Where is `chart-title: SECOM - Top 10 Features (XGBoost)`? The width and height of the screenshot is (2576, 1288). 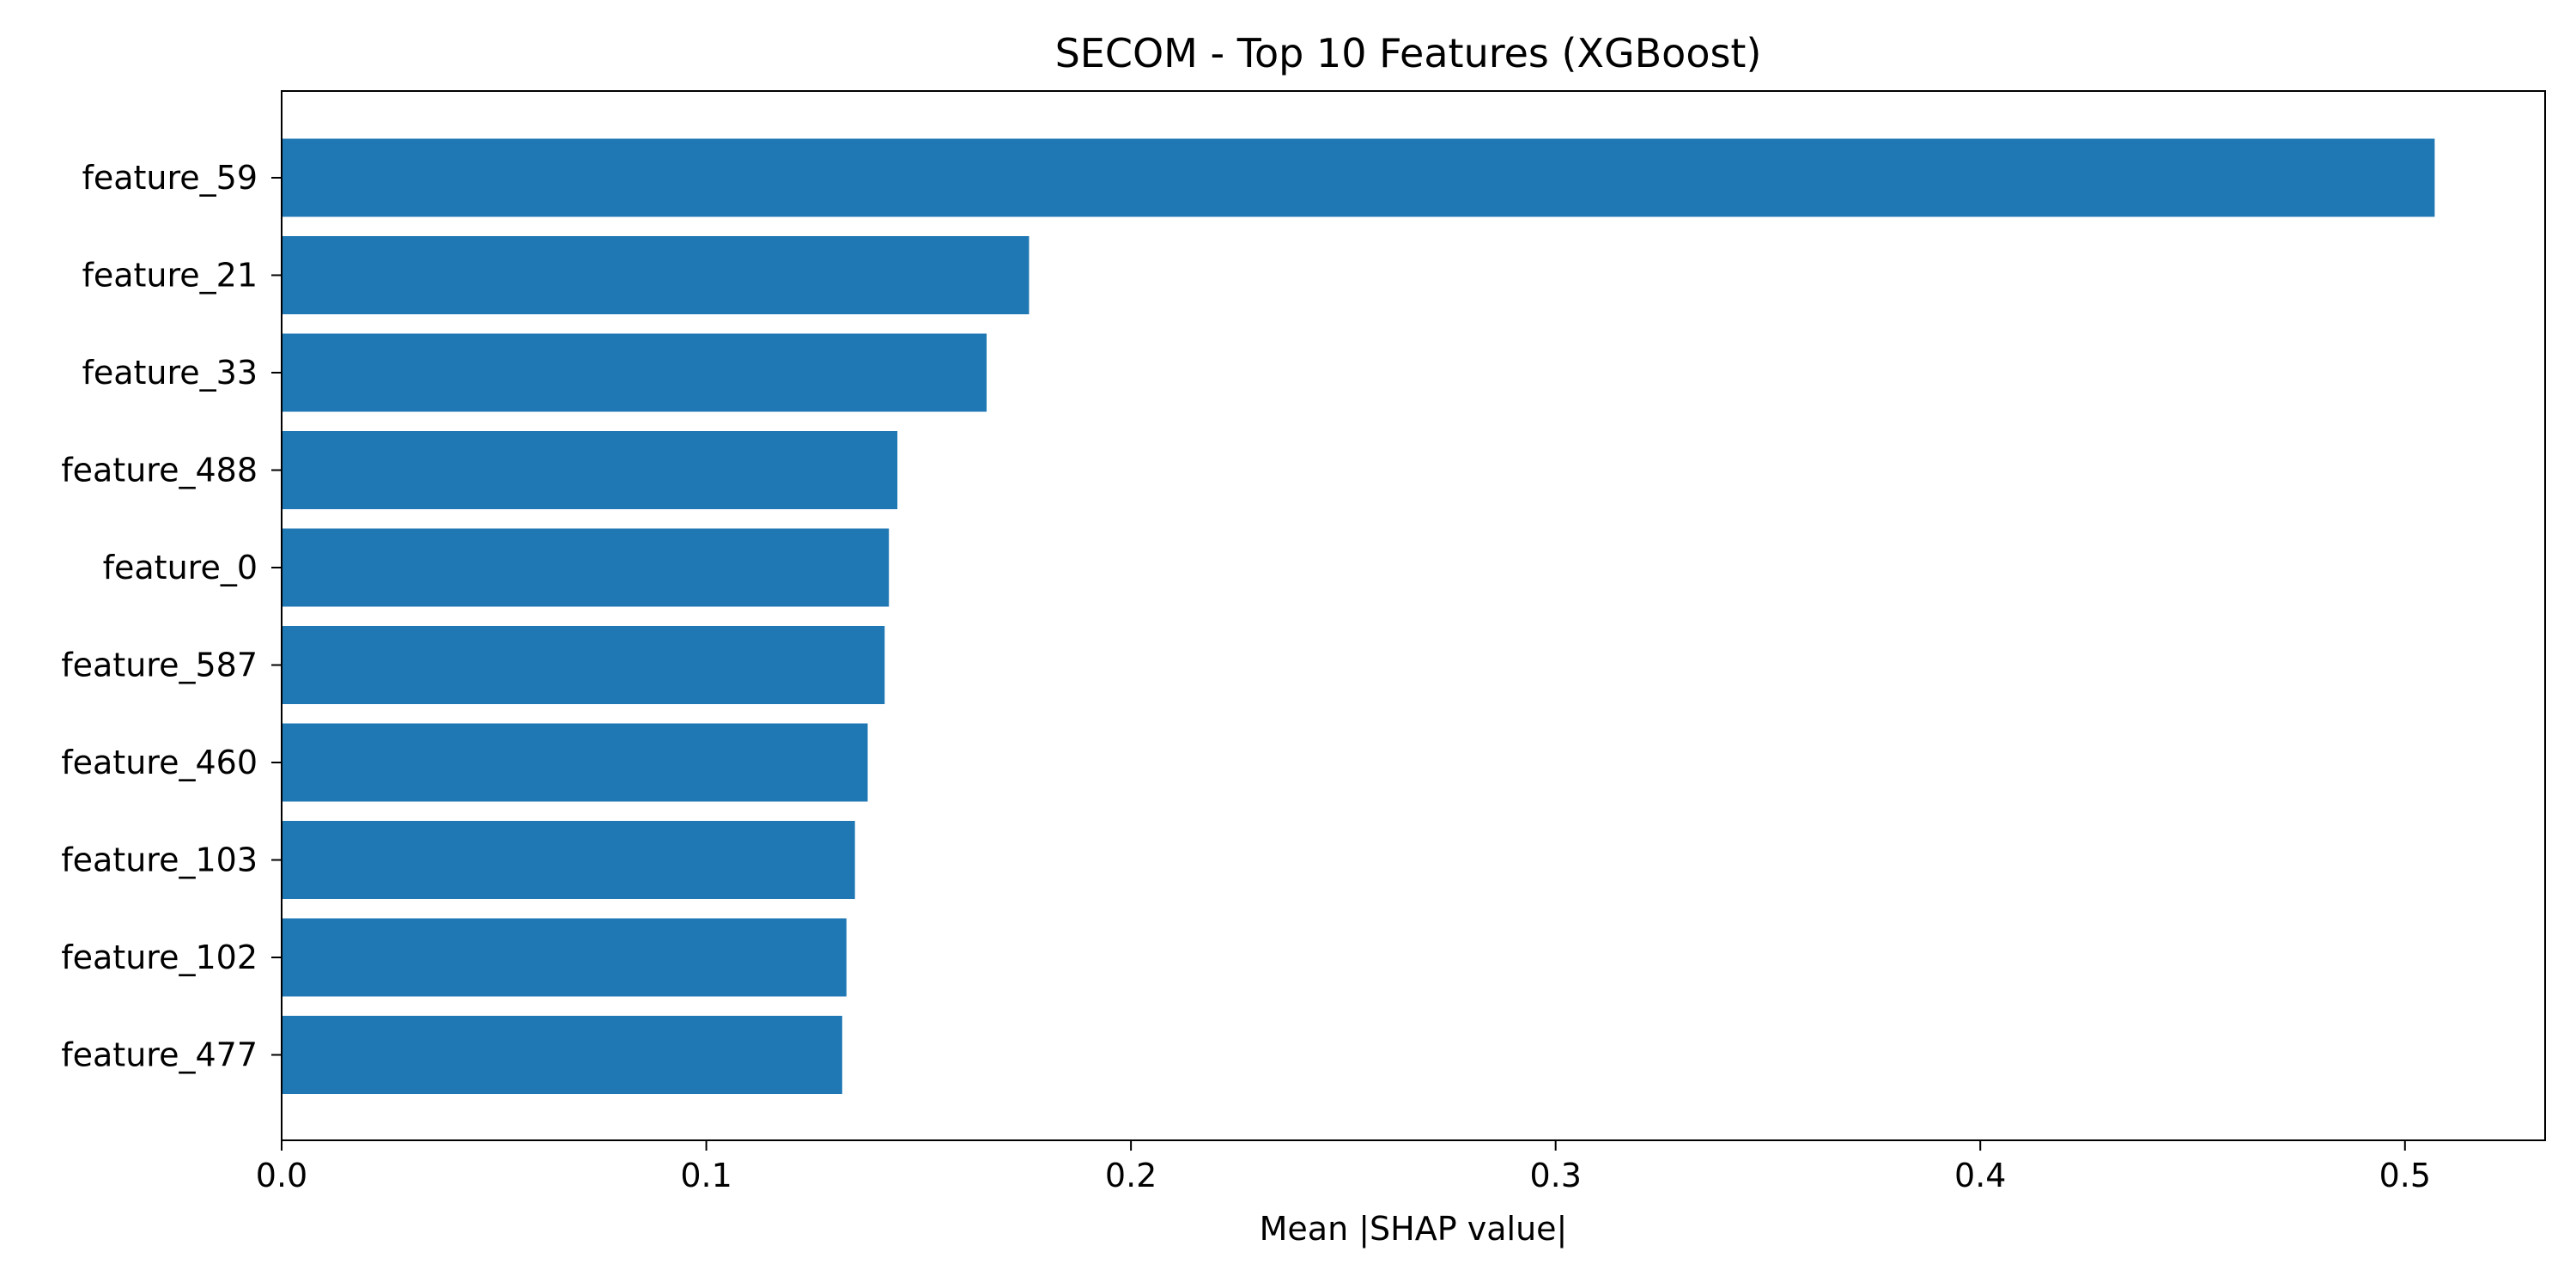 chart-title: SECOM - Top 10 Features (XGBoost) is located at coordinates (1408, 53).